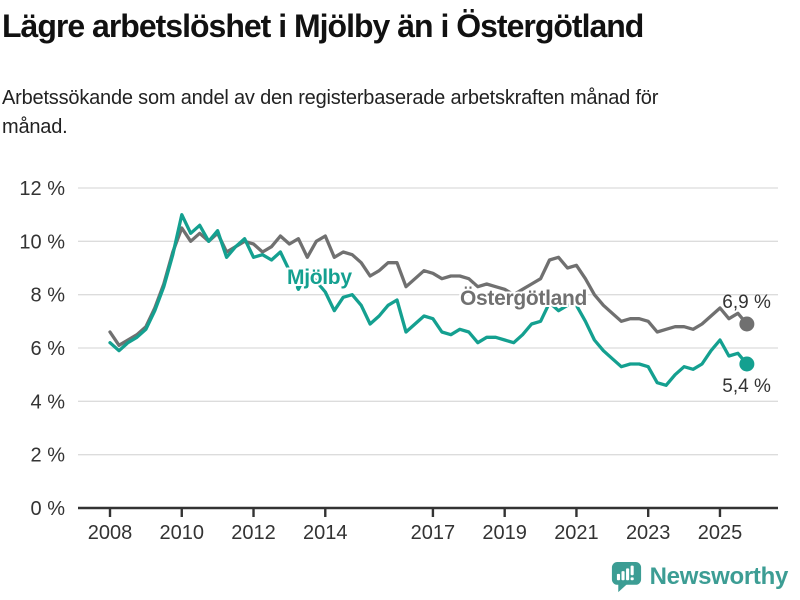 The image size is (800, 600). I want to click on chart-labels: 5,4 % Mjölby 6,9 % Östergötland, so click(528, 330).